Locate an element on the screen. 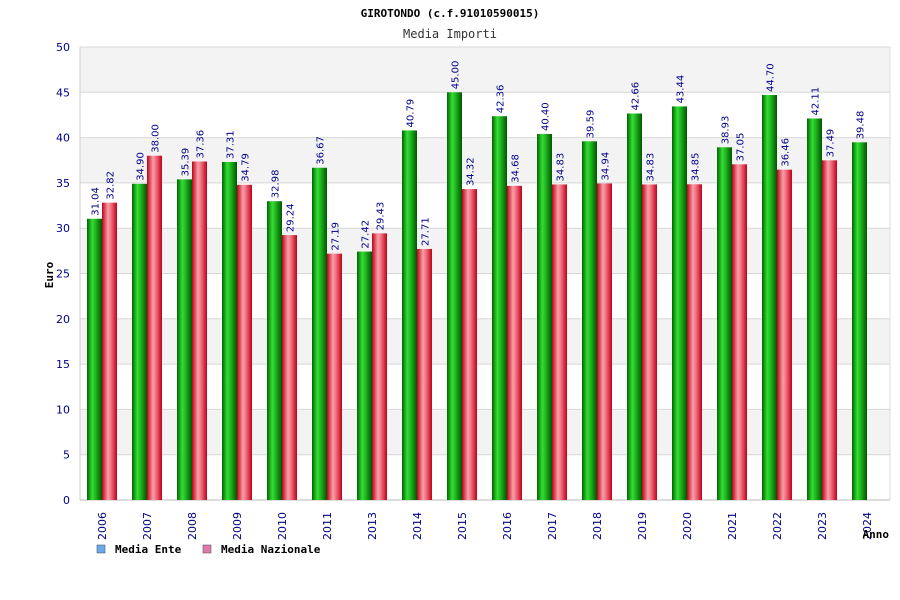 The height and width of the screenshot is (600, 900). y-tick-label: 20 is located at coordinates (63, 319).